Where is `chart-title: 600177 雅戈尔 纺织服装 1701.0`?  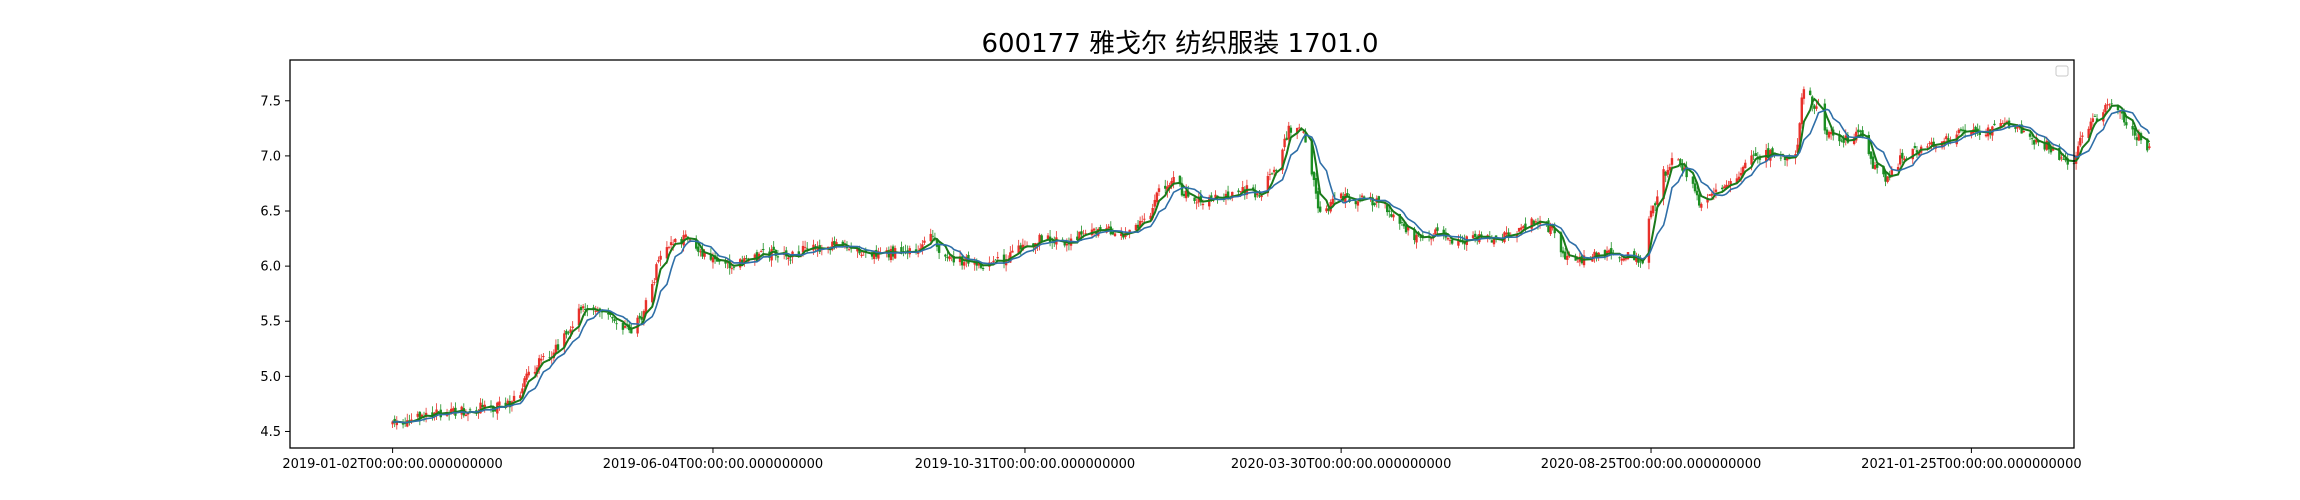
chart-title: 600177 雅戈尔 纺织服装 1701.0 is located at coordinates (1179, 44).